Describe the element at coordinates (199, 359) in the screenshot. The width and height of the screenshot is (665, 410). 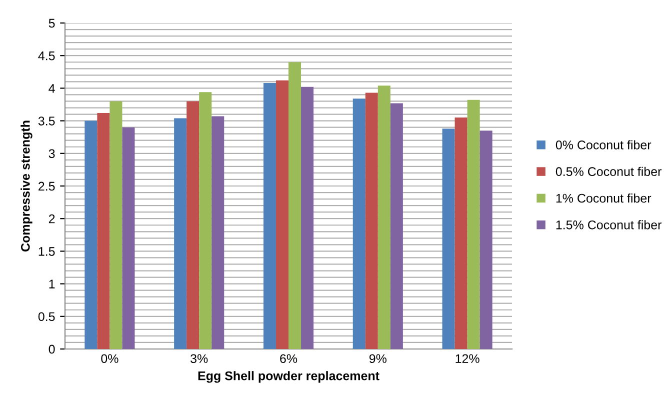
I see `x-tick-label: 3%` at that location.